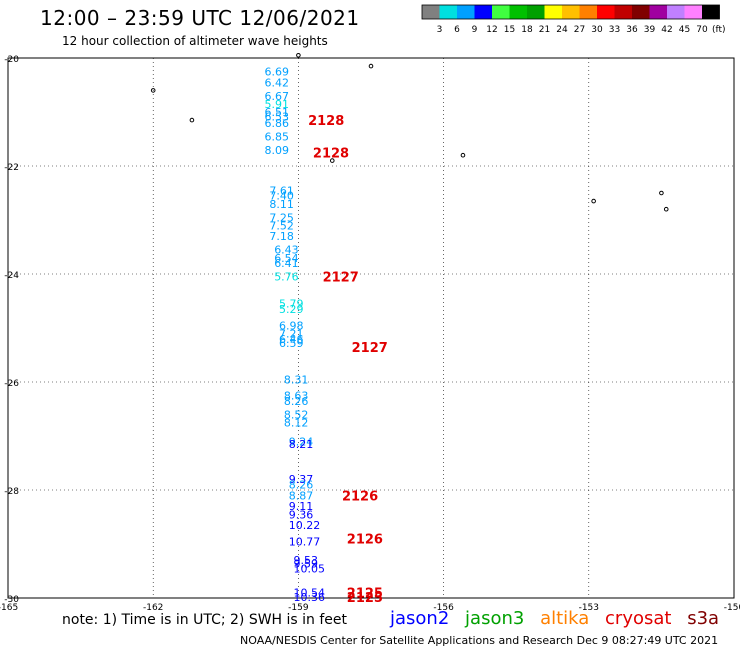 The image size is (740, 650). I want to click on wave-height-value: 6.41, so click(286, 263).